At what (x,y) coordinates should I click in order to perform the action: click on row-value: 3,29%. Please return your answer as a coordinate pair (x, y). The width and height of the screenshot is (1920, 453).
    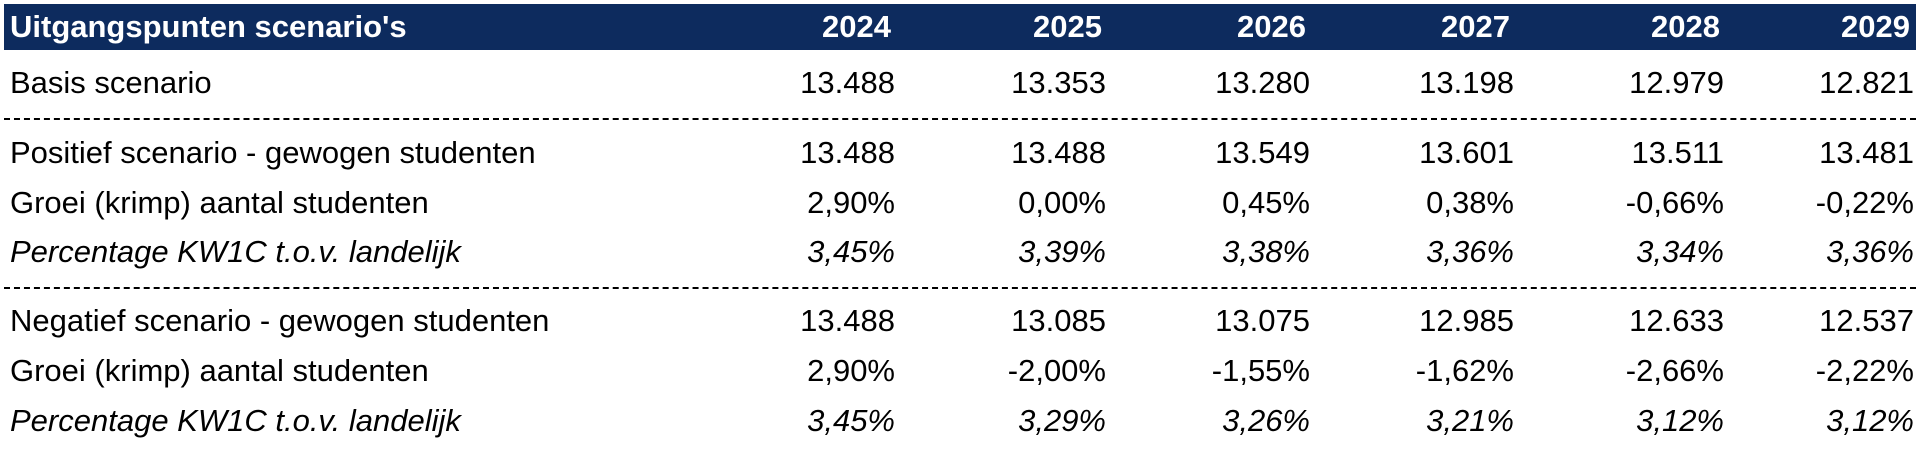
    Looking at the image, I should click on (1062, 420).